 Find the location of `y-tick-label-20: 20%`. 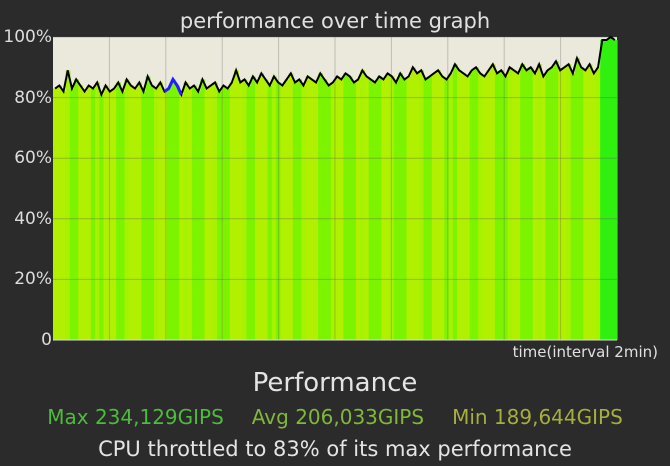

y-tick-label-20: 20% is located at coordinates (33, 279).